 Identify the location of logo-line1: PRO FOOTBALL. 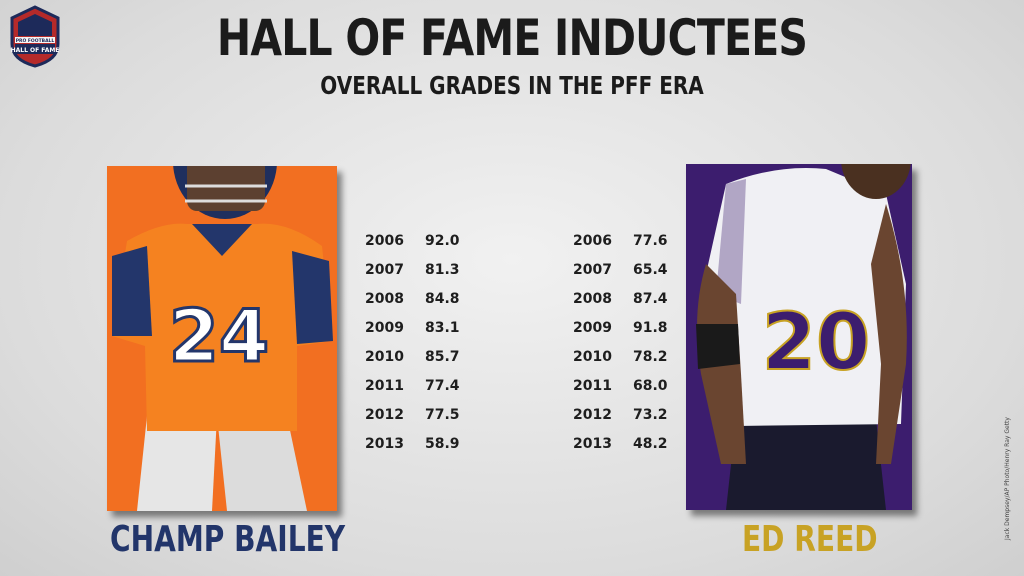
(35, 41).